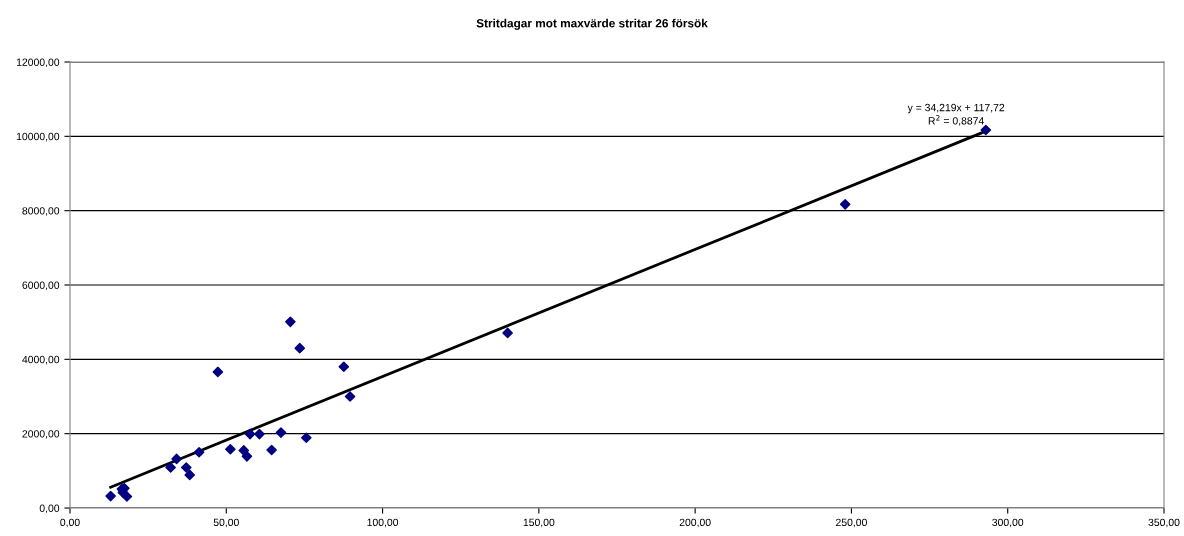 Image resolution: width=1184 pixels, height=536 pixels. Describe the element at coordinates (70, 523) in the screenshot. I see `x-tick-label: 0,00` at that location.